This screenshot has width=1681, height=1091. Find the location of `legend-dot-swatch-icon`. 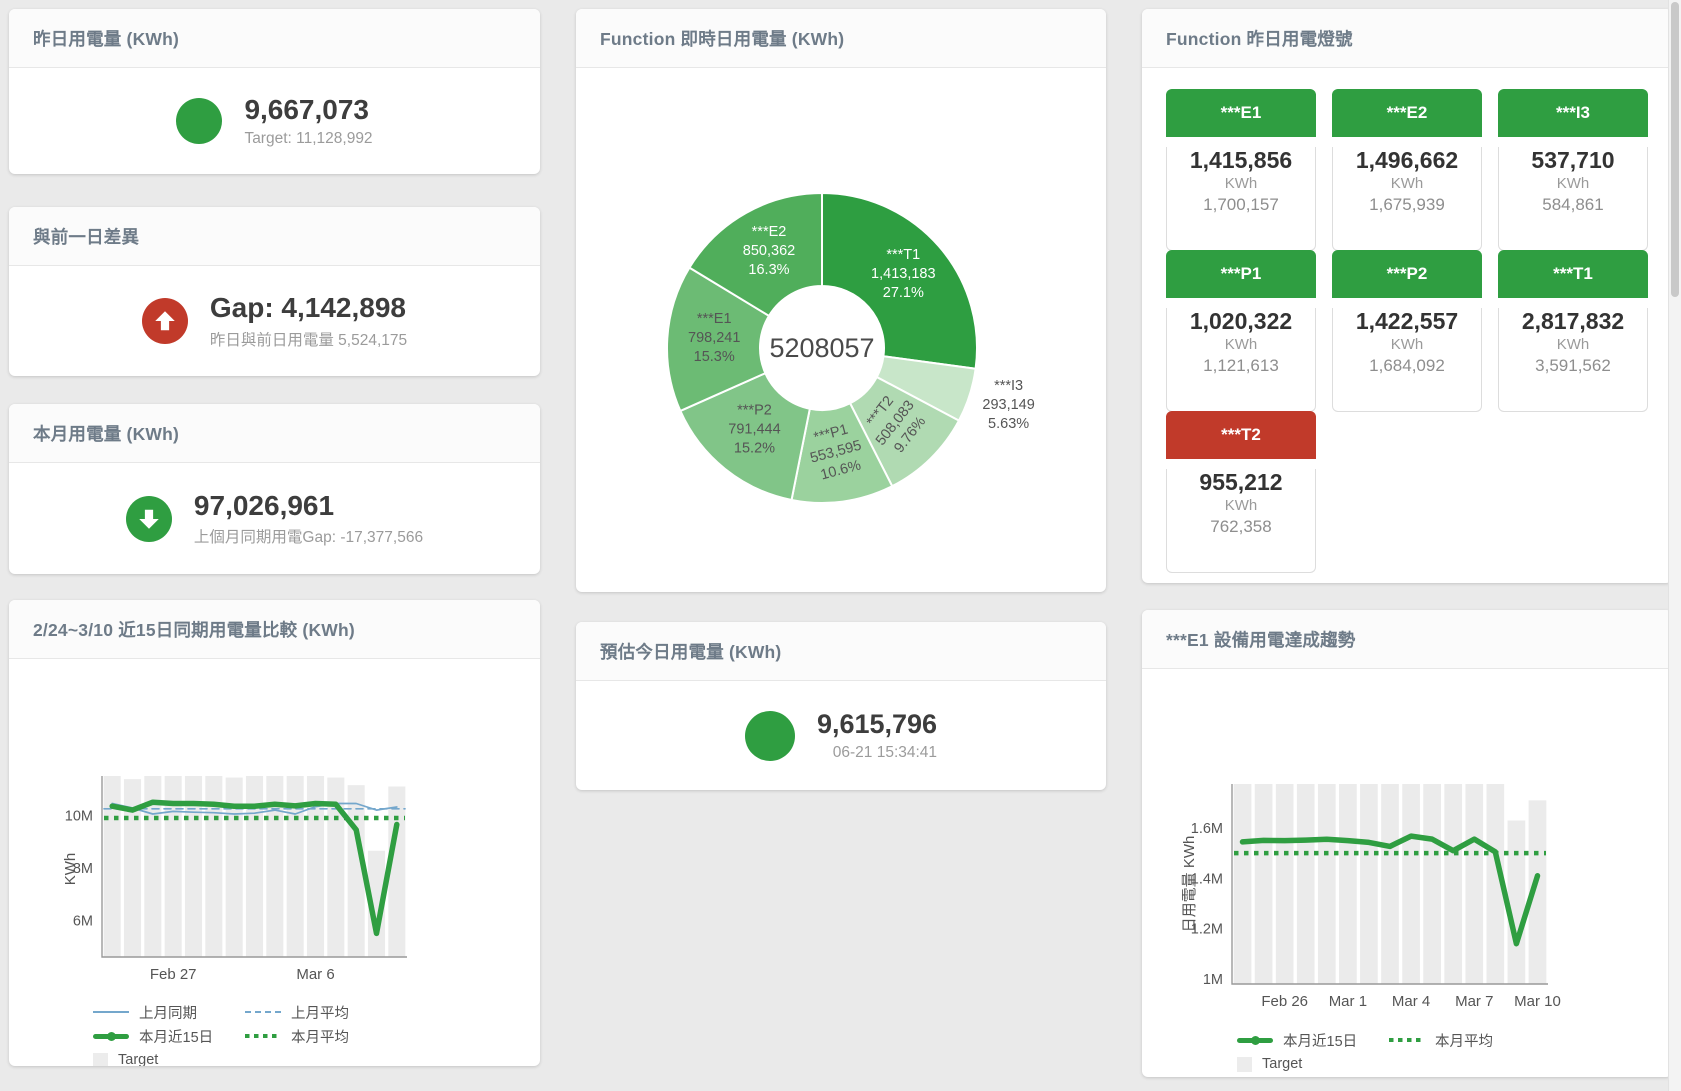

legend-dot-swatch-icon is located at coordinates (1407, 1040).